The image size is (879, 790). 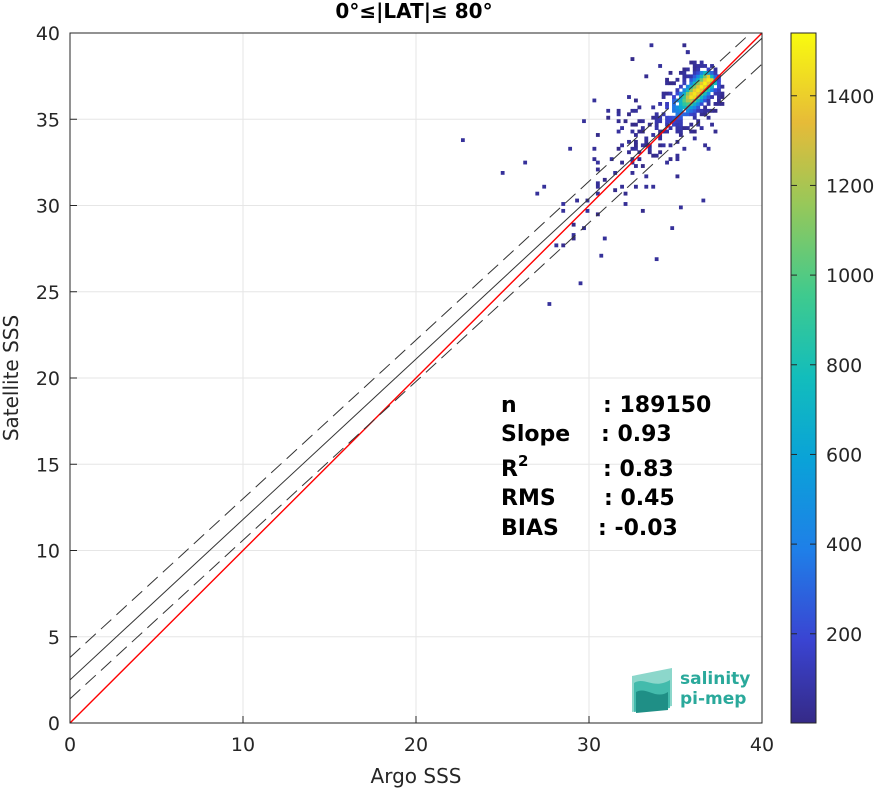 What do you see at coordinates (638, 528) in the screenshot?
I see `stat-bias-value: : -0.03` at bounding box center [638, 528].